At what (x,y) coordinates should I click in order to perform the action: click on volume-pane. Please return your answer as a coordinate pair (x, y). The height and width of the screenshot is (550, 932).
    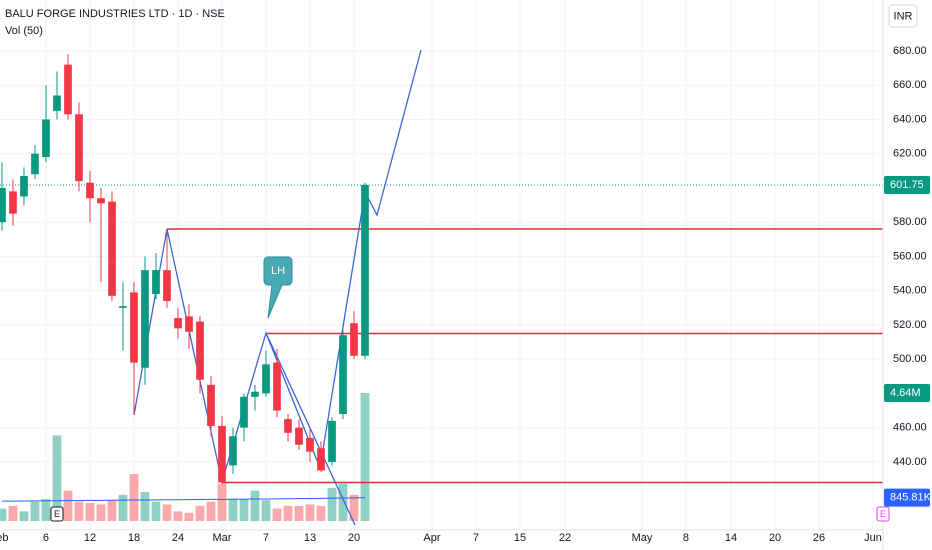
    Looking at the image, I should click on (185, 456).